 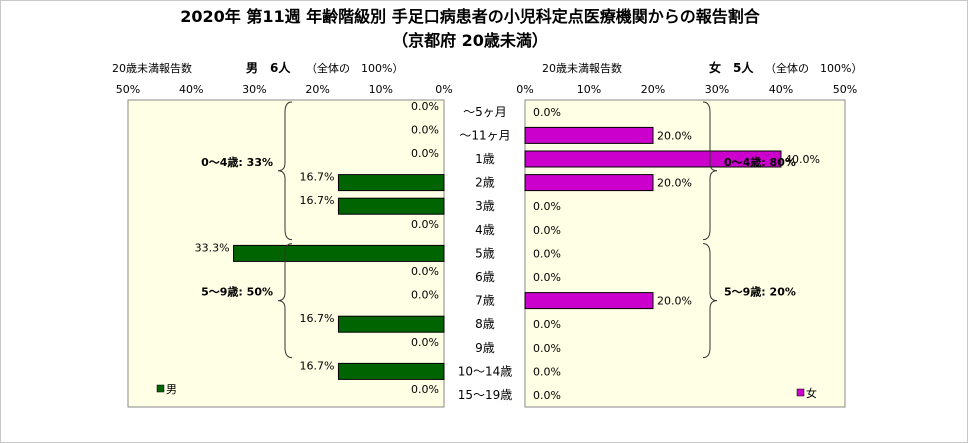 I want to click on female-tick-label: 0%, so click(x=524, y=89).